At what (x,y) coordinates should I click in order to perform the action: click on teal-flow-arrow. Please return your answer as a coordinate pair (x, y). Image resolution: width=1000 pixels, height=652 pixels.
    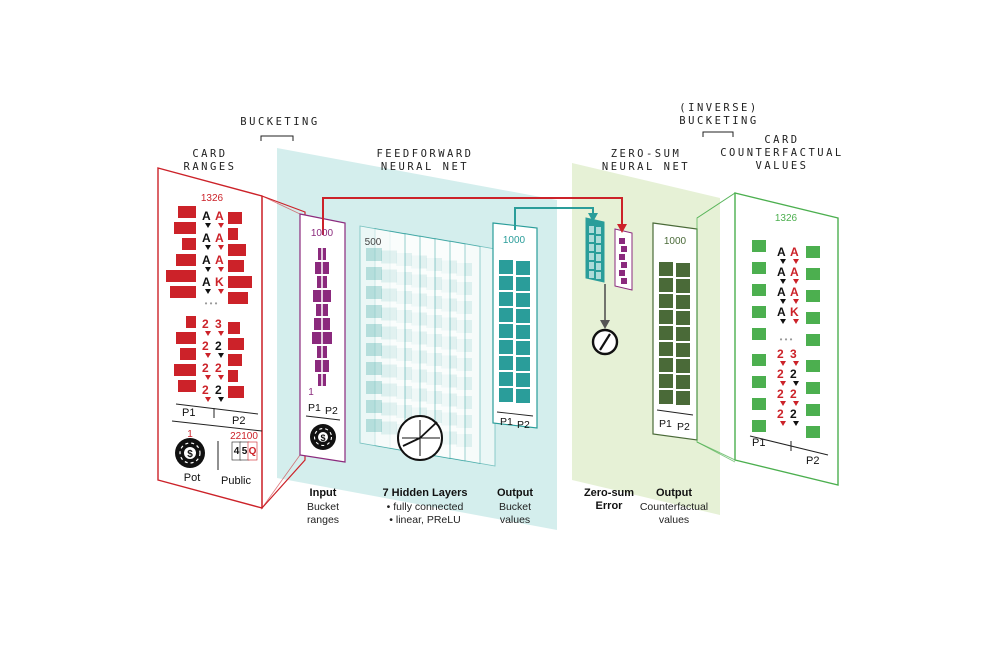
    Looking at the image, I should click on (554, 218).